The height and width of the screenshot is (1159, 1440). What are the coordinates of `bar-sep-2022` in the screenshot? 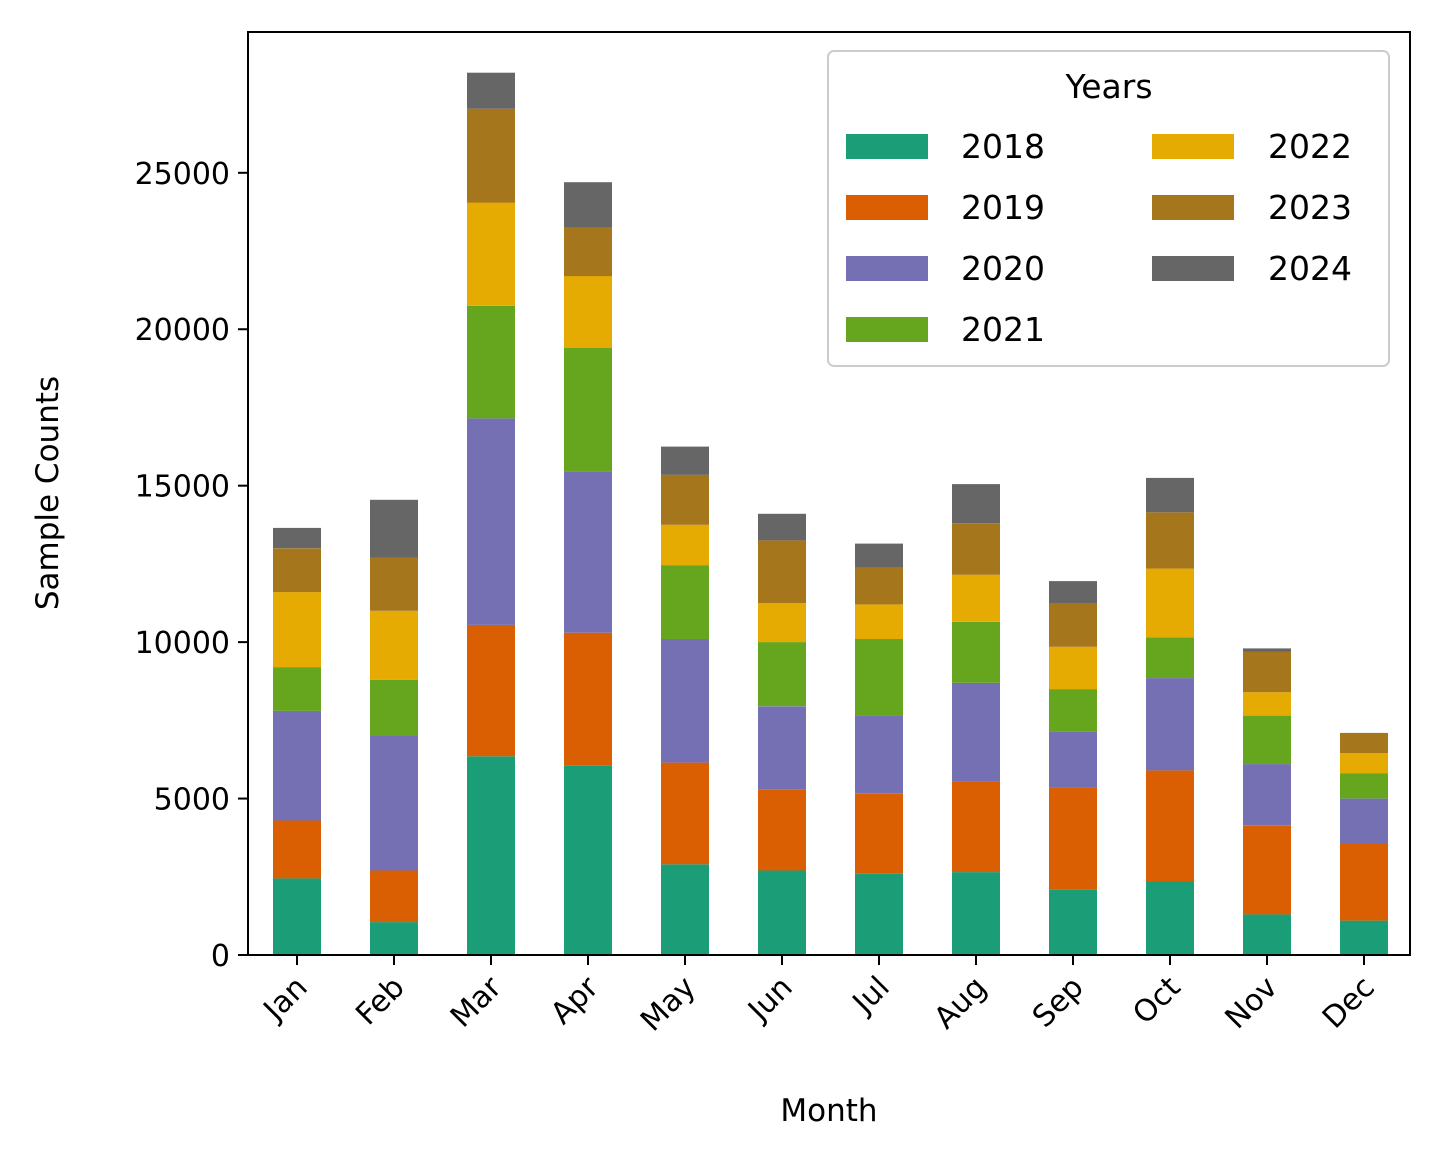 It's located at (1073, 667).